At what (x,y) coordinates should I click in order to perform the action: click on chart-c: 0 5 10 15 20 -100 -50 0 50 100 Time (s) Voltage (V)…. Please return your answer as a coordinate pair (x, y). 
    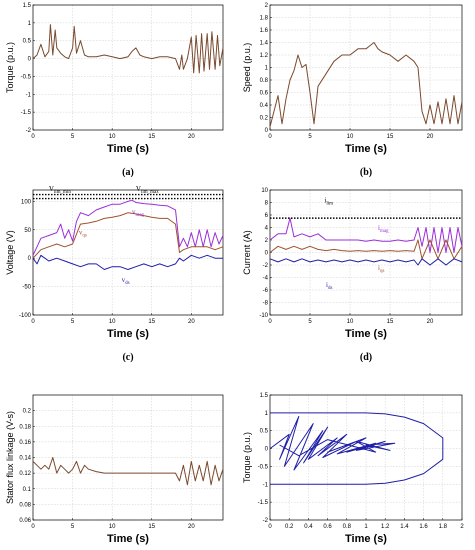
    Looking at the image, I should click on (114, 274).